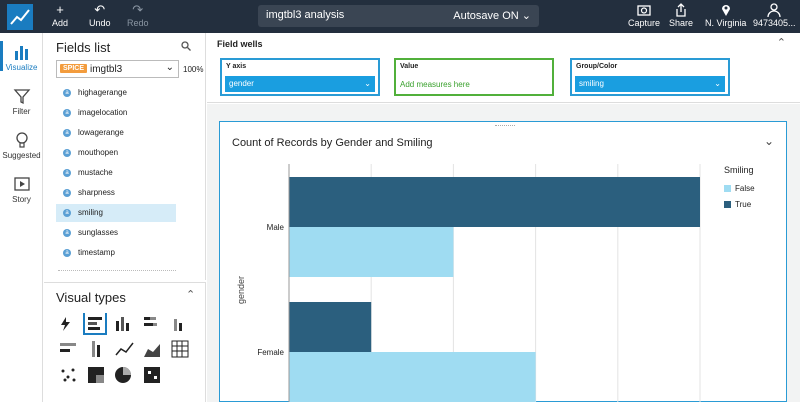 The width and height of the screenshot is (800, 402). I want to click on category-label-male: Male, so click(276, 227).